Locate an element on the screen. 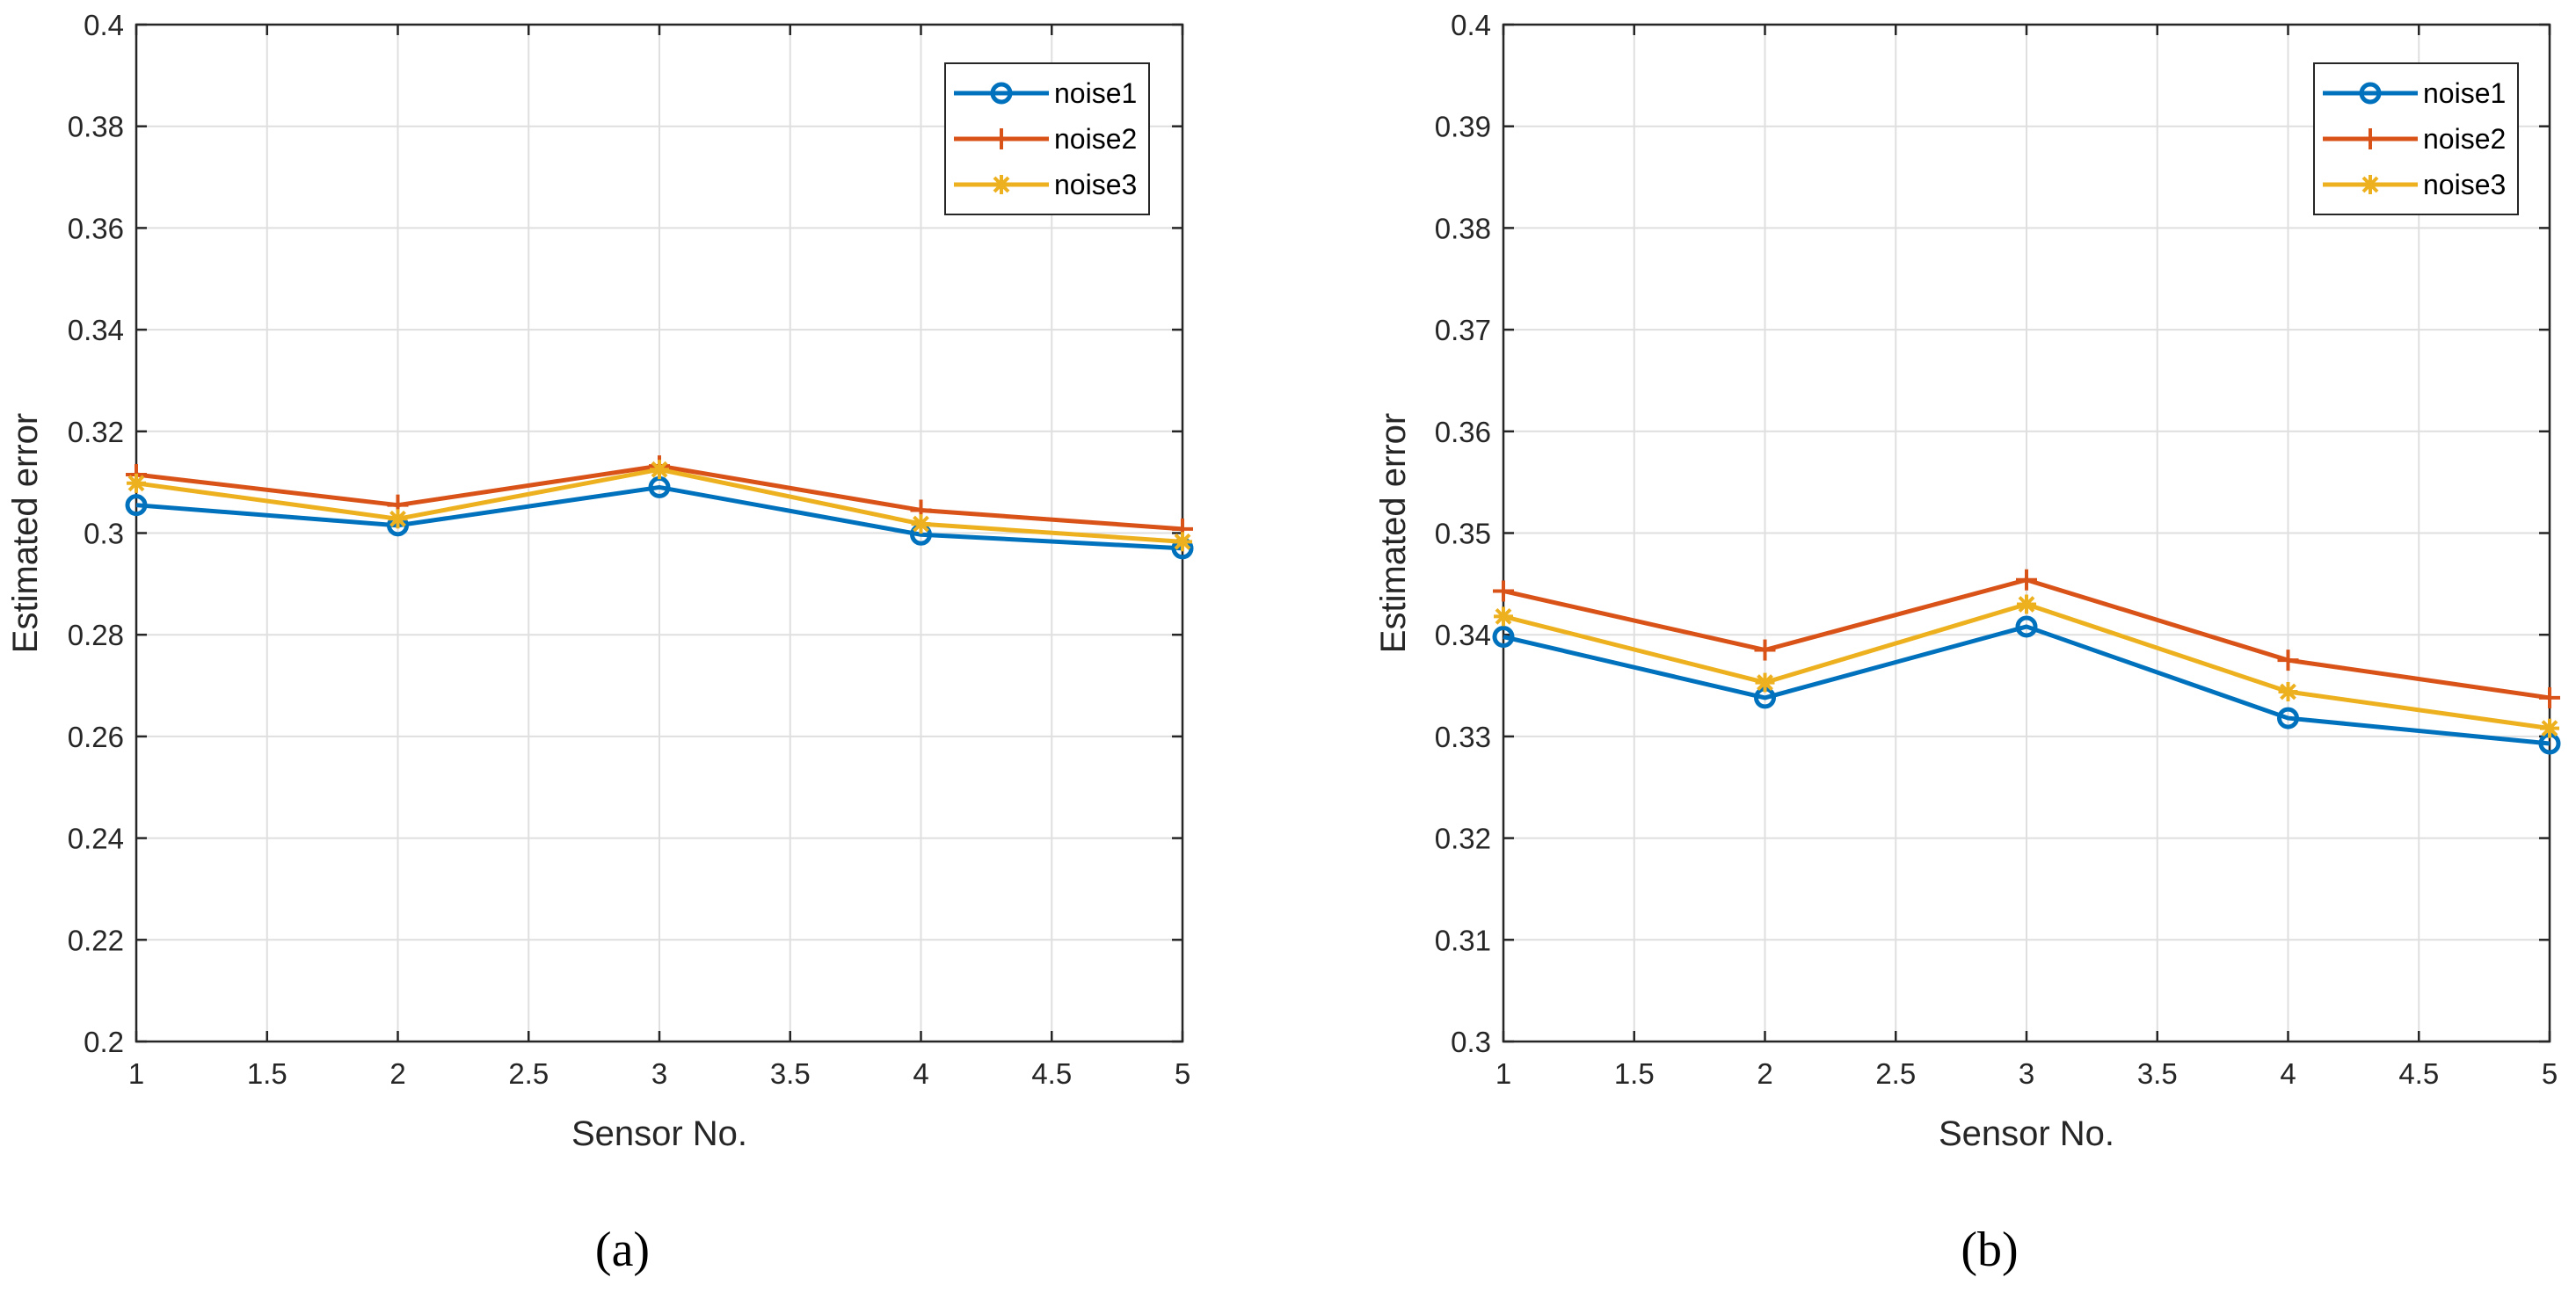 This screenshot has width=2576, height=1292. y-tick-label: 0.33 is located at coordinates (1463, 737).